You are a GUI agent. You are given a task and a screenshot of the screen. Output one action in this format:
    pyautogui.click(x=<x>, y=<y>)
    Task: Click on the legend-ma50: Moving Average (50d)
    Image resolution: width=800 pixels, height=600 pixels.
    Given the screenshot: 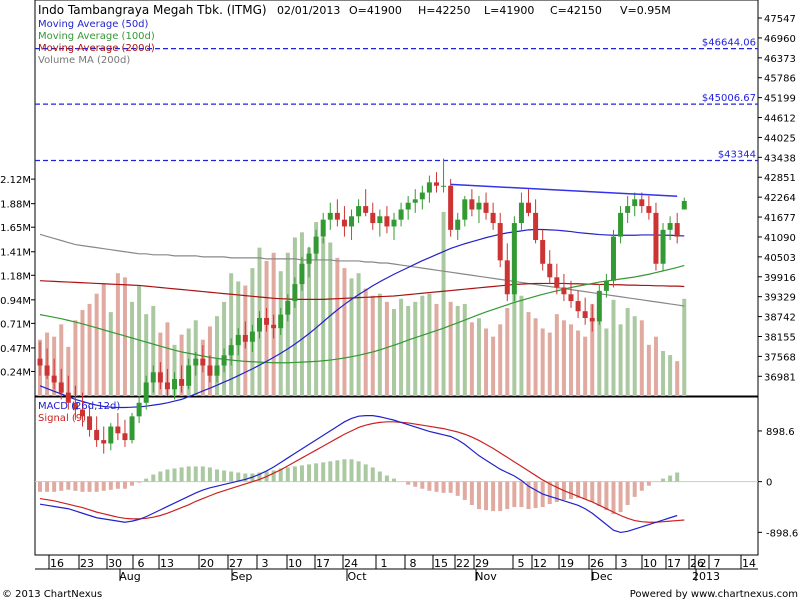 What is the action you would take?
    pyautogui.click(x=93, y=24)
    